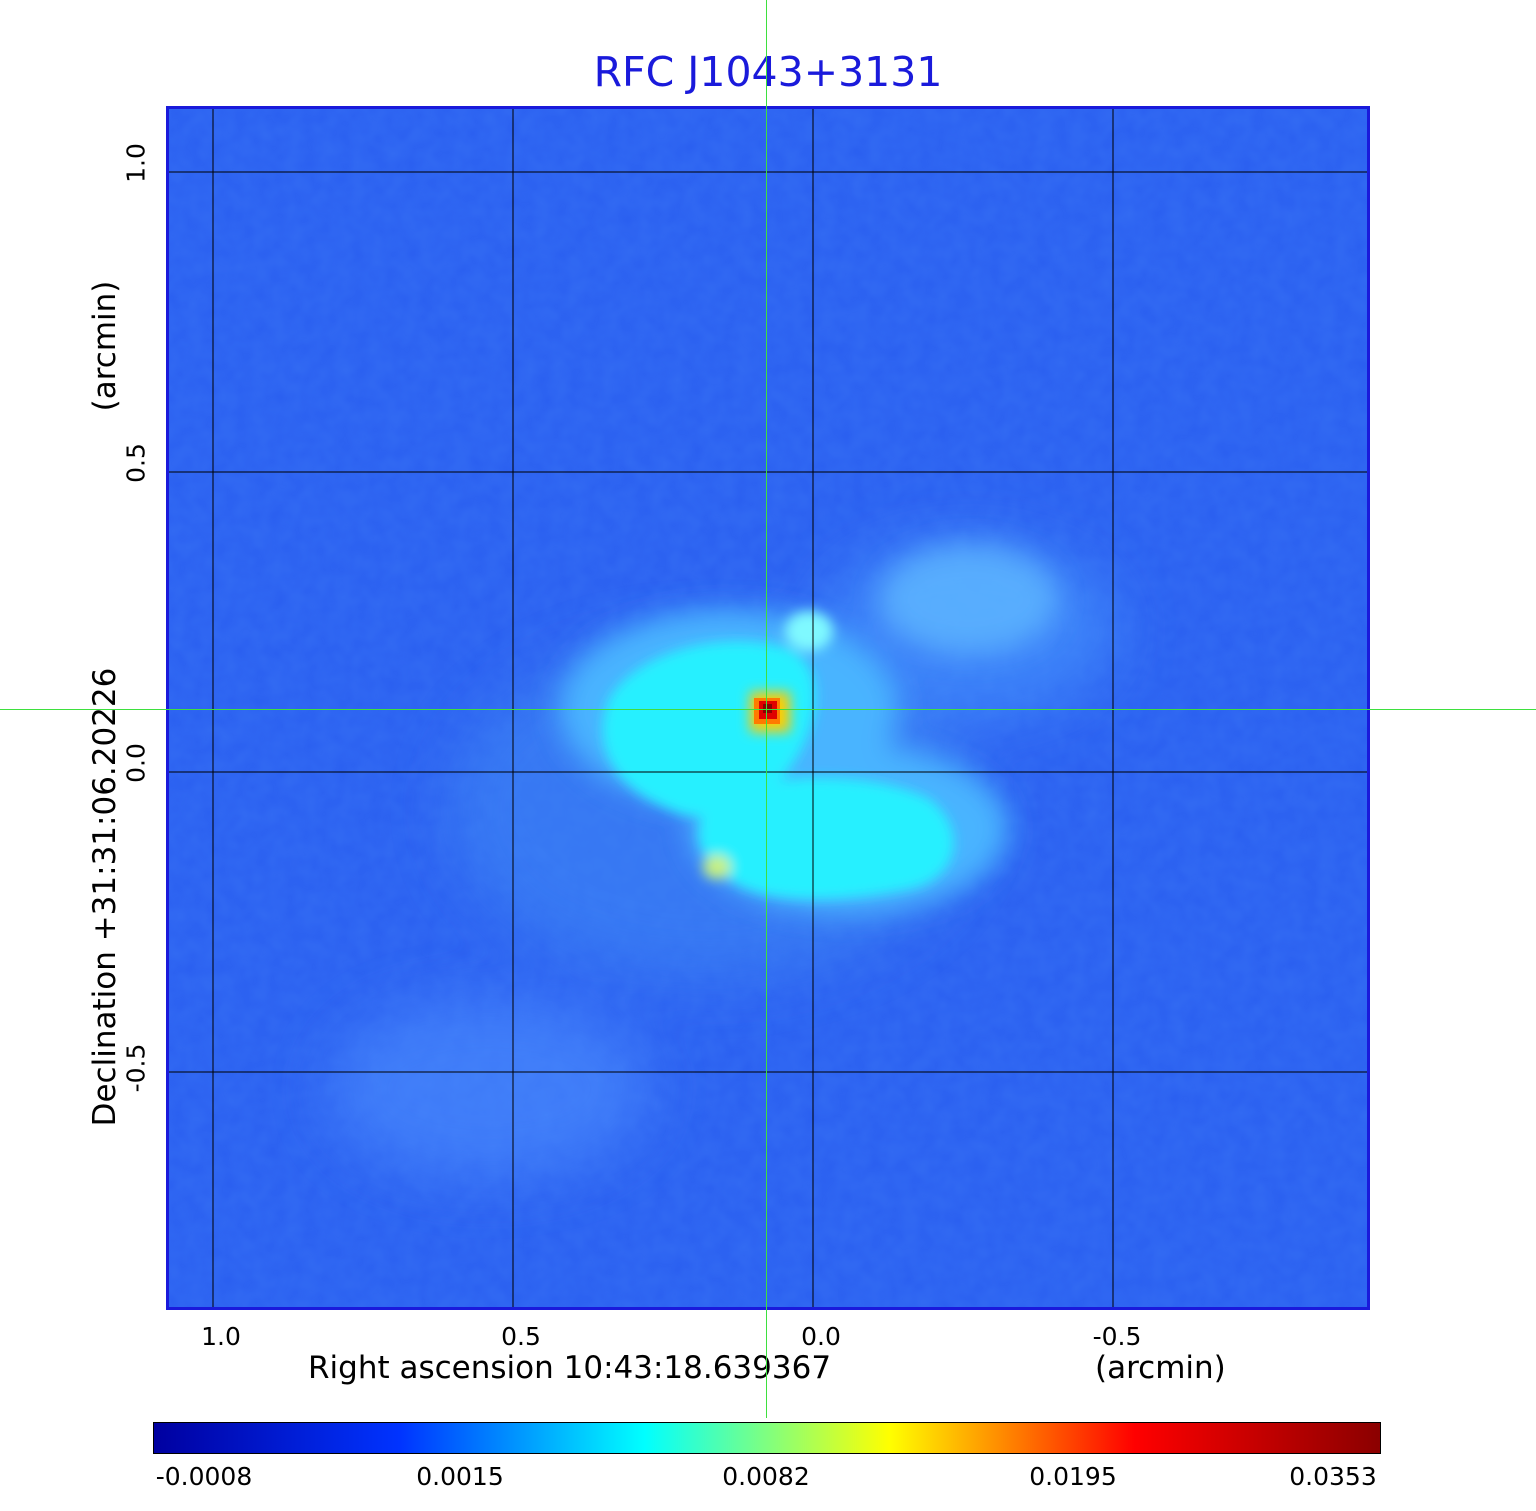 The image size is (1536, 1511). I want to click on colorbar, so click(767, 1438).